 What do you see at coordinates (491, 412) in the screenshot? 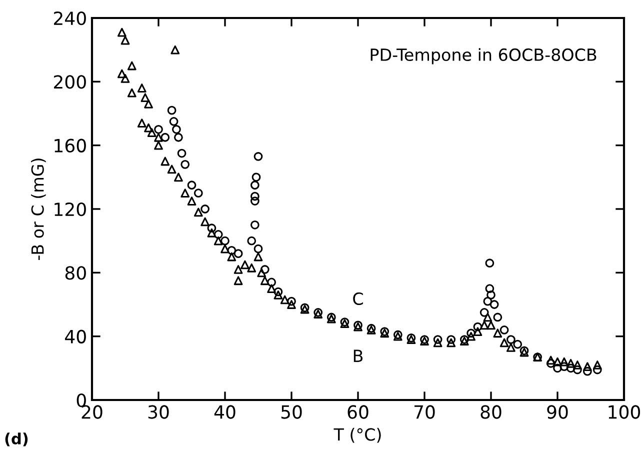
I see `x-tick-label: 80` at bounding box center [491, 412].